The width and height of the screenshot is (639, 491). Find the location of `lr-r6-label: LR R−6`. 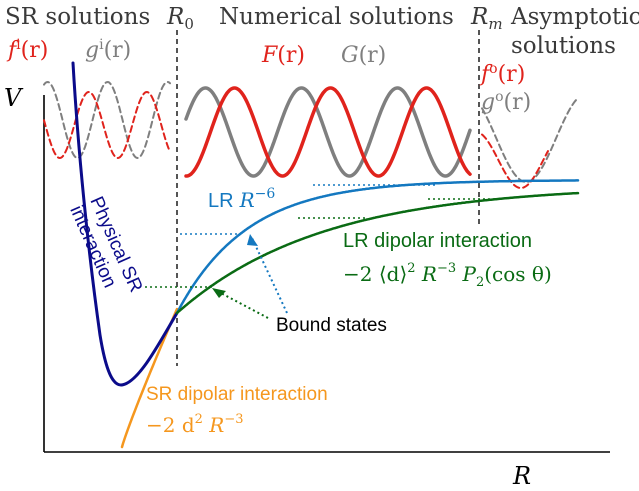

lr-r6-label: LR R−6 is located at coordinates (241, 199).